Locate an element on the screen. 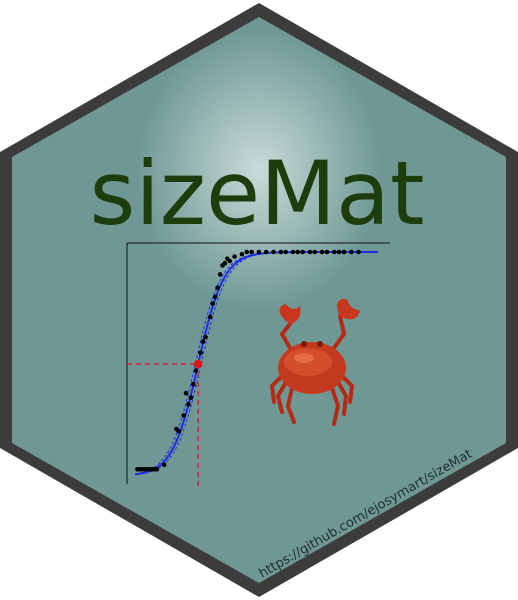  l50-marker-point is located at coordinates (198, 364).